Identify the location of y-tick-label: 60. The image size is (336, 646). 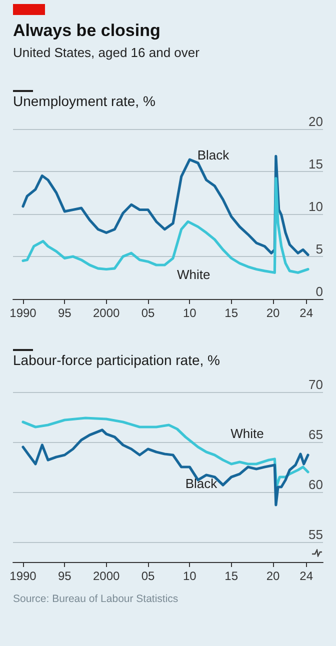
(315, 484).